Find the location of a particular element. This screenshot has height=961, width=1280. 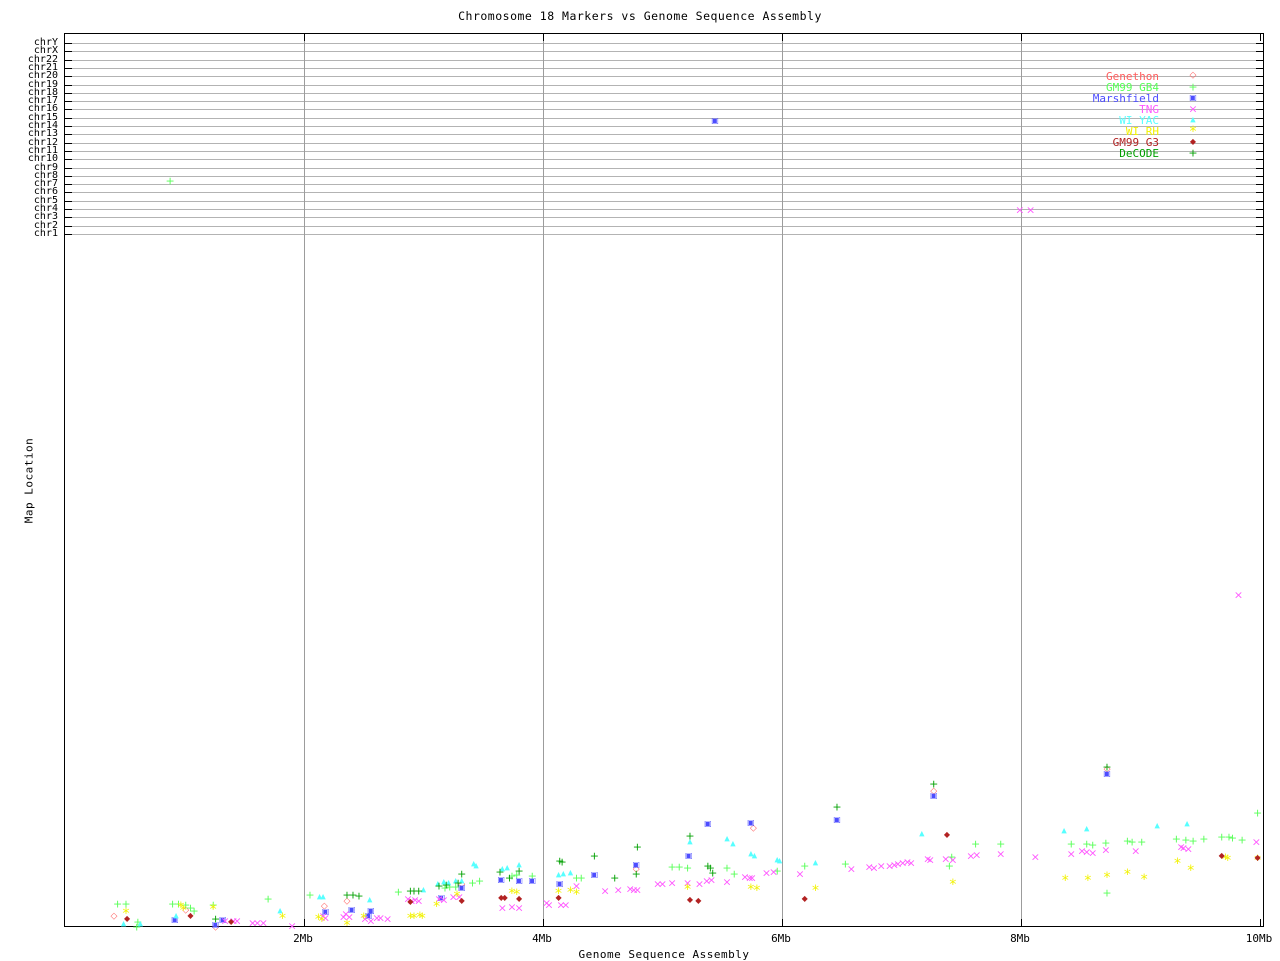

x-tick-label: 2Mb is located at coordinates (303, 938).